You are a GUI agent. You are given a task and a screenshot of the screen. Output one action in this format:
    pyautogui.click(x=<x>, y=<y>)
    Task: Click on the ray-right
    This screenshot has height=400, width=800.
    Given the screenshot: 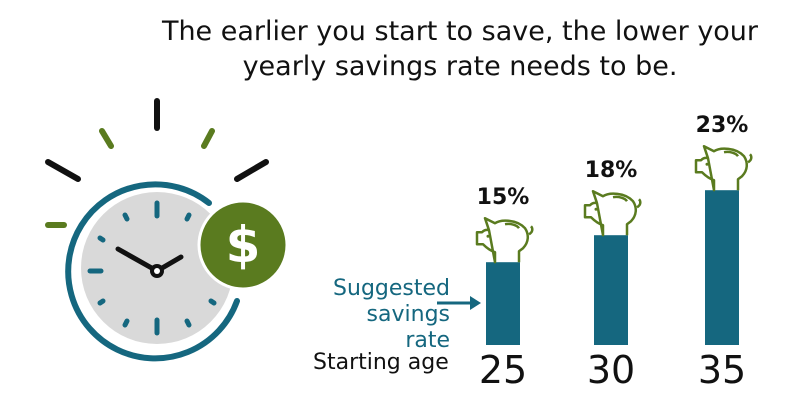 What is the action you would take?
    pyautogui.click(x=251, y=170)
    